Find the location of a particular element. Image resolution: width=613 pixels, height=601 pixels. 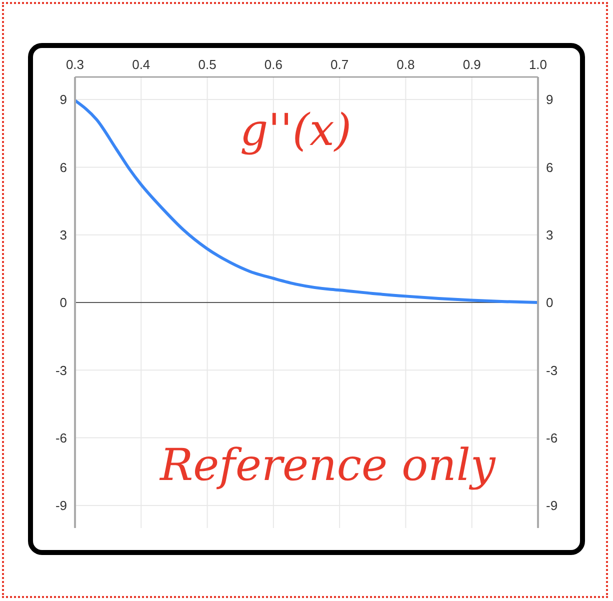

y2-tick-label: 3 is located at coordinates (550, 234).